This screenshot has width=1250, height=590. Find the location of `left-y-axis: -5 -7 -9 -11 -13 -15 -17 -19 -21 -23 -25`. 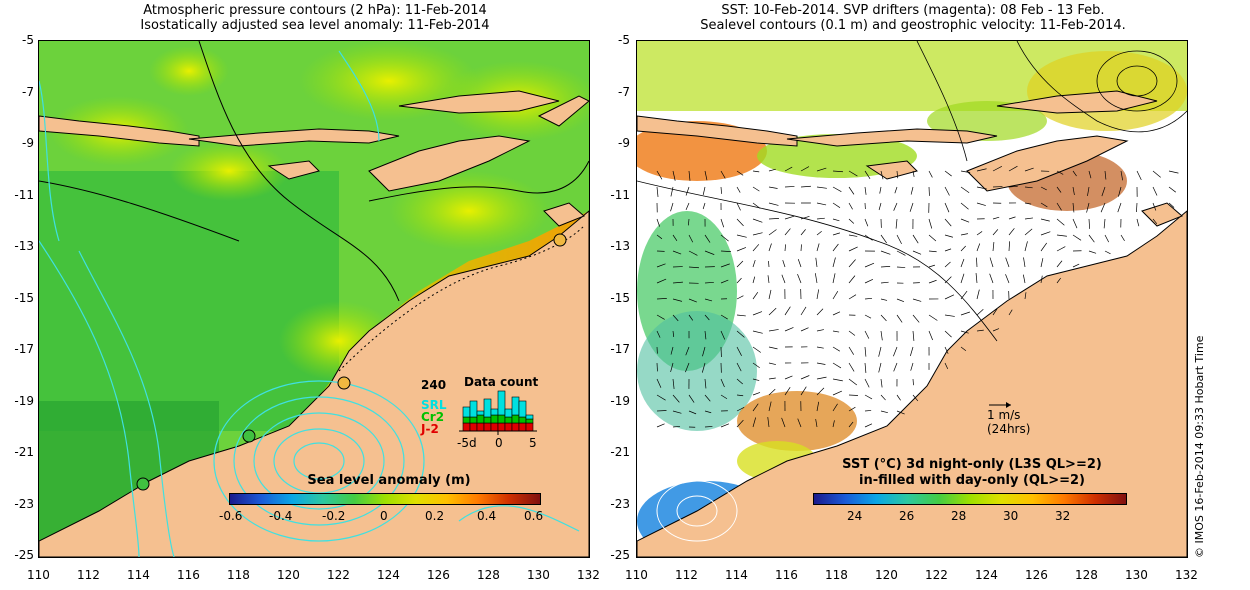

left-y-axis: -5 -7 -9 -11 -13 -15 -17 -19 -21 -23 -25 is located at coordinates (19, 295).